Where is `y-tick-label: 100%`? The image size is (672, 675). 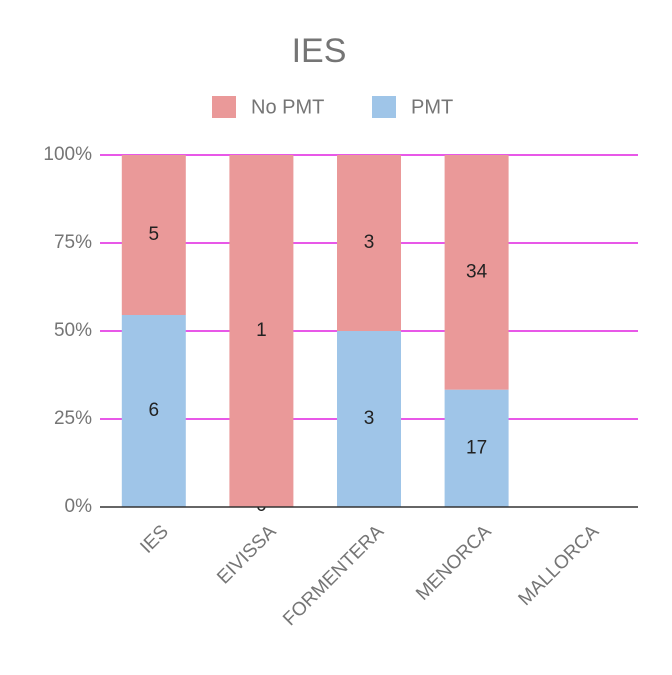
y-tick-label: 100% is located at coordinates (67, 154).